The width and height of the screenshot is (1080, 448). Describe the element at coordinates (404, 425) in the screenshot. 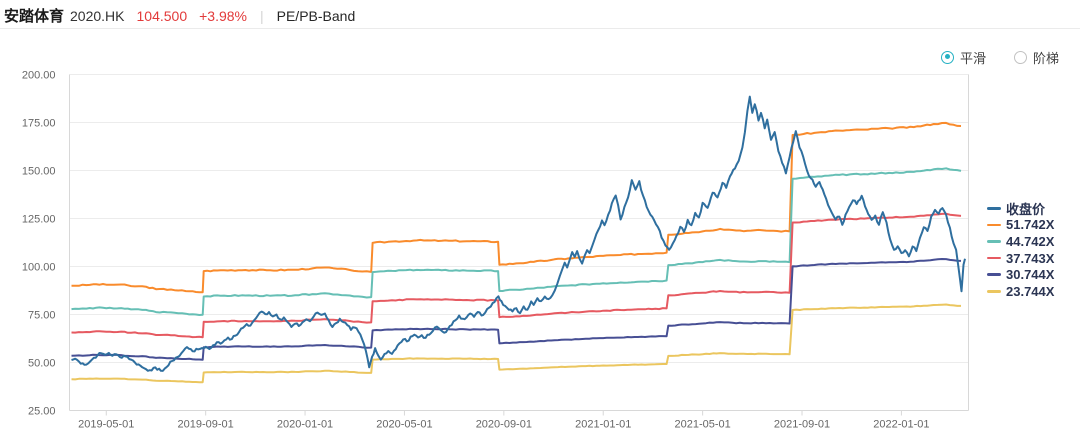

I see `x-axis-label: 2020-05-01` at that location.